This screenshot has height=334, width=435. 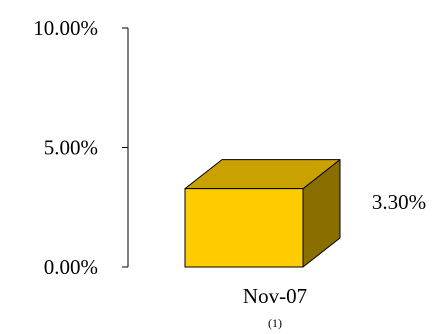 I want to click on category-footnote: (1), so click(x=275, y=323).